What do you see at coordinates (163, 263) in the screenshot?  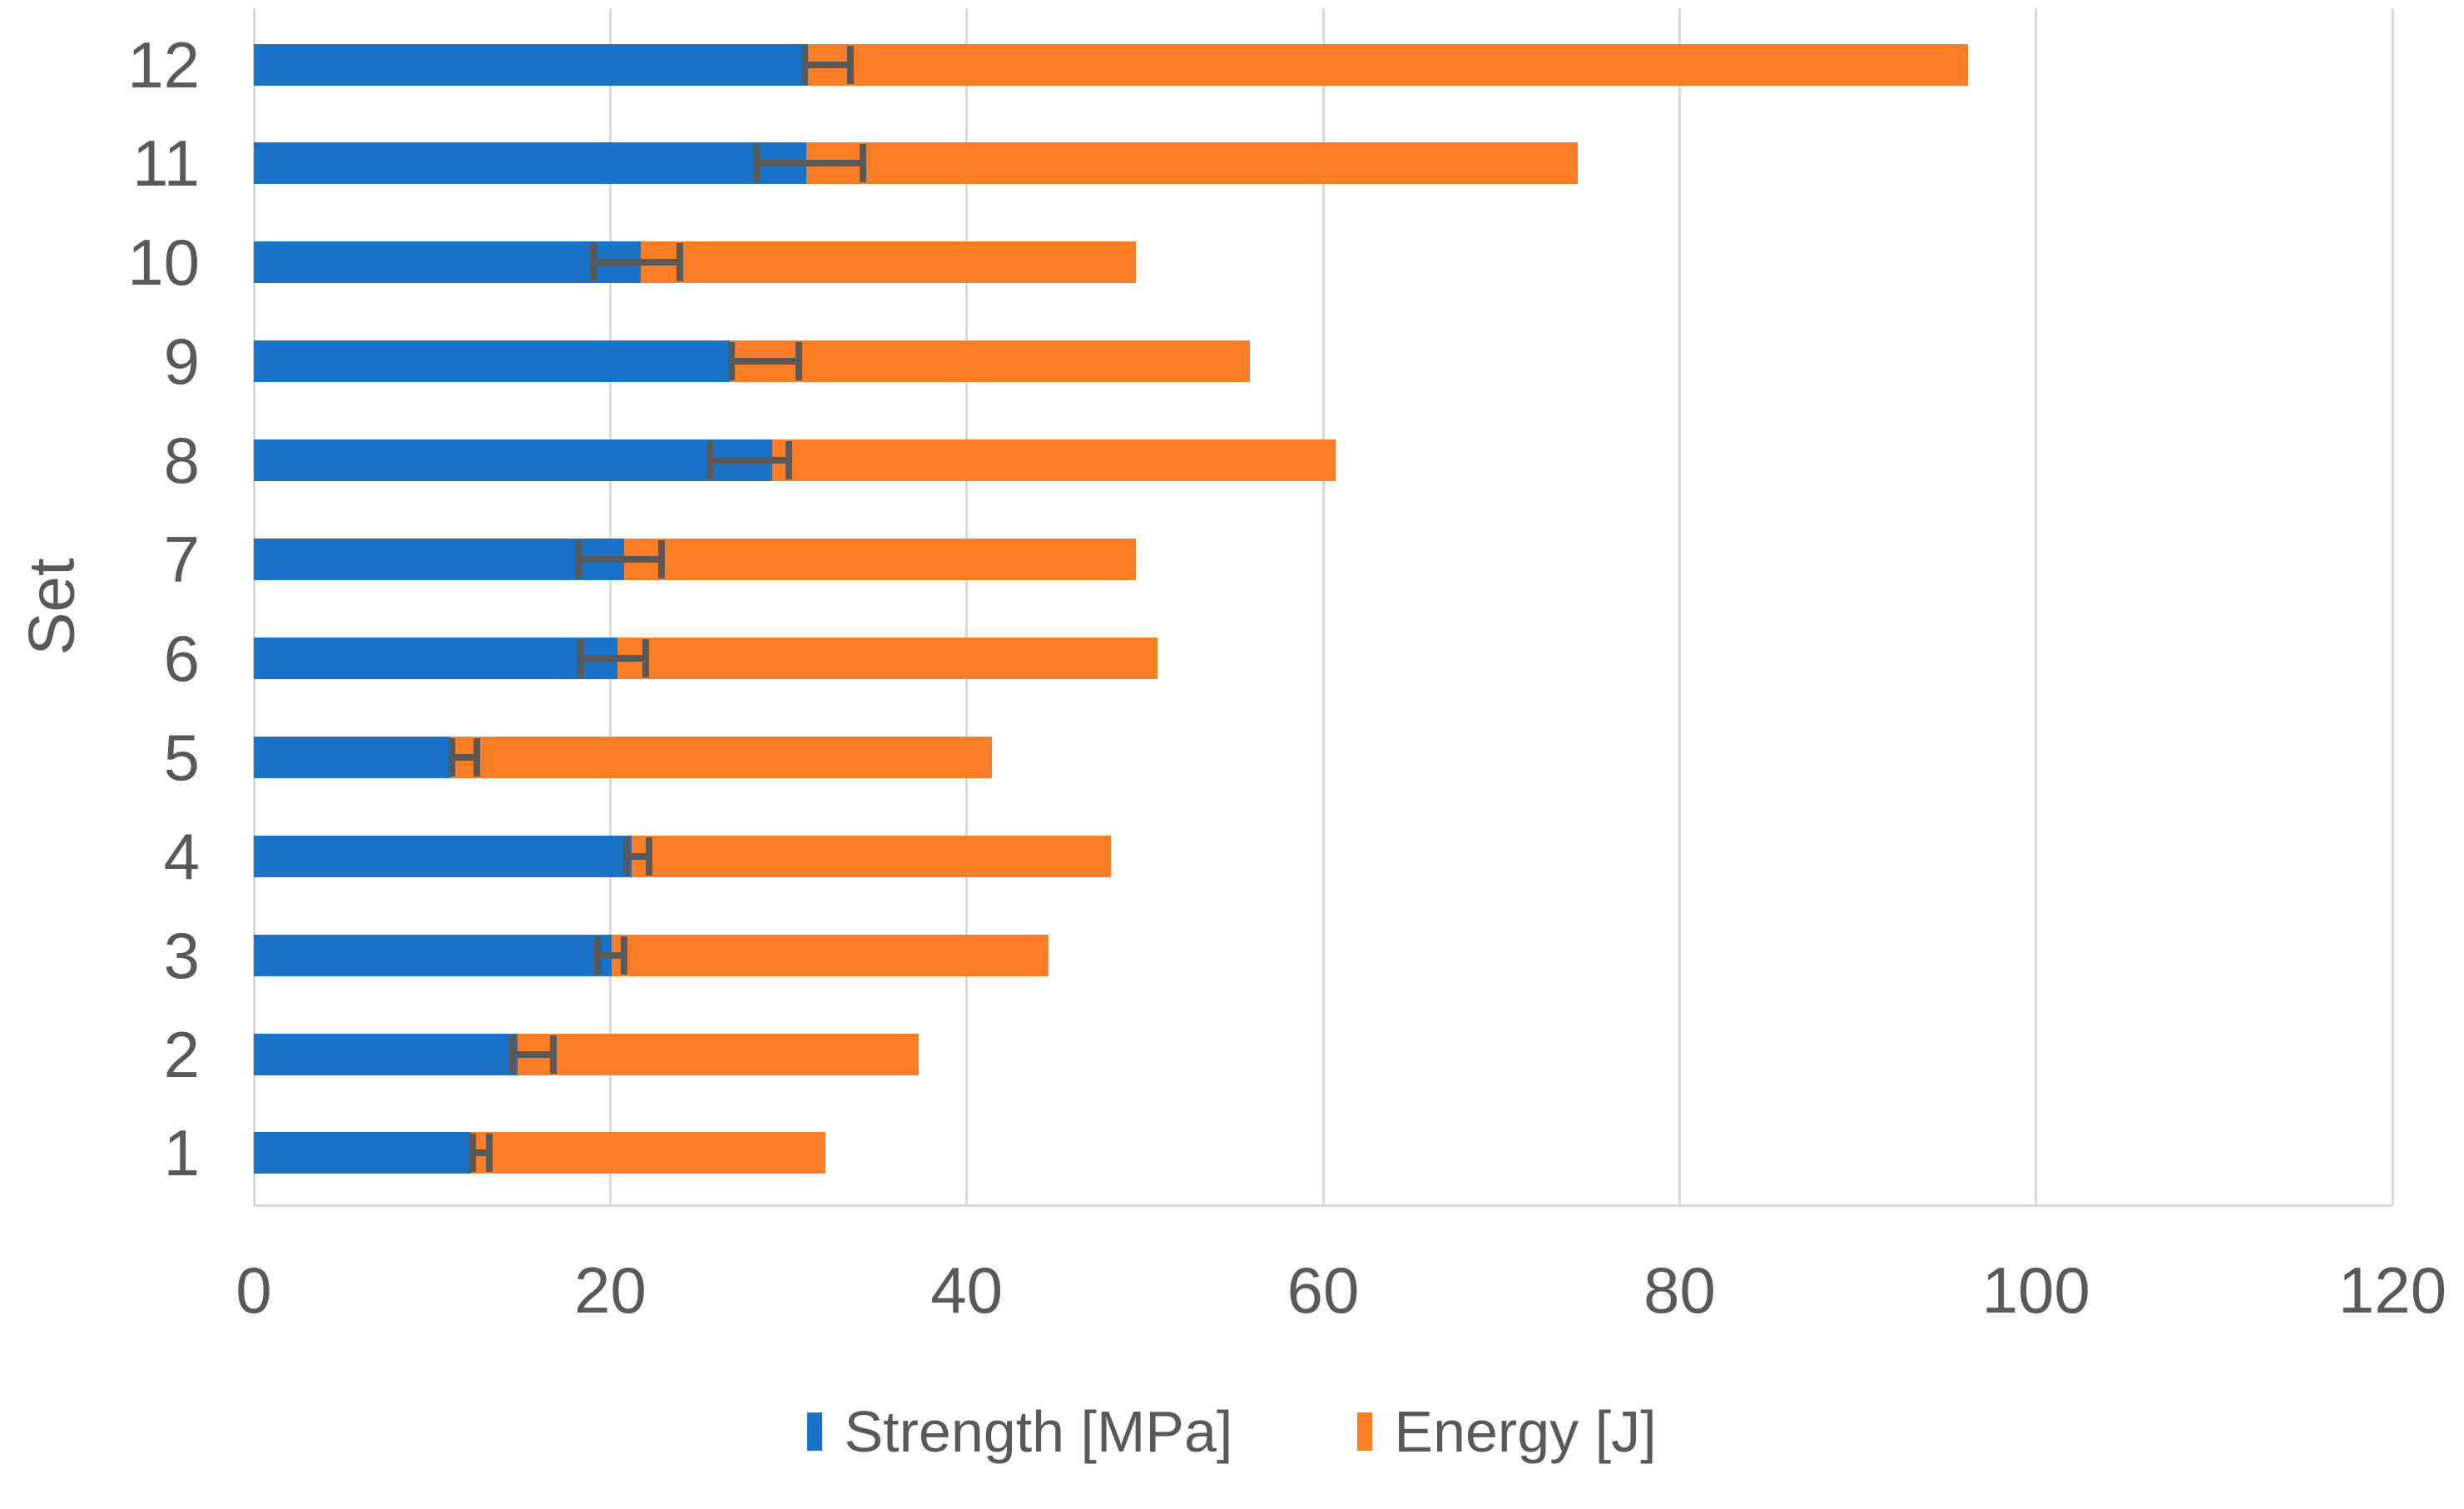 I see `y-tick-label: 10` at bounding box center [163, 263].